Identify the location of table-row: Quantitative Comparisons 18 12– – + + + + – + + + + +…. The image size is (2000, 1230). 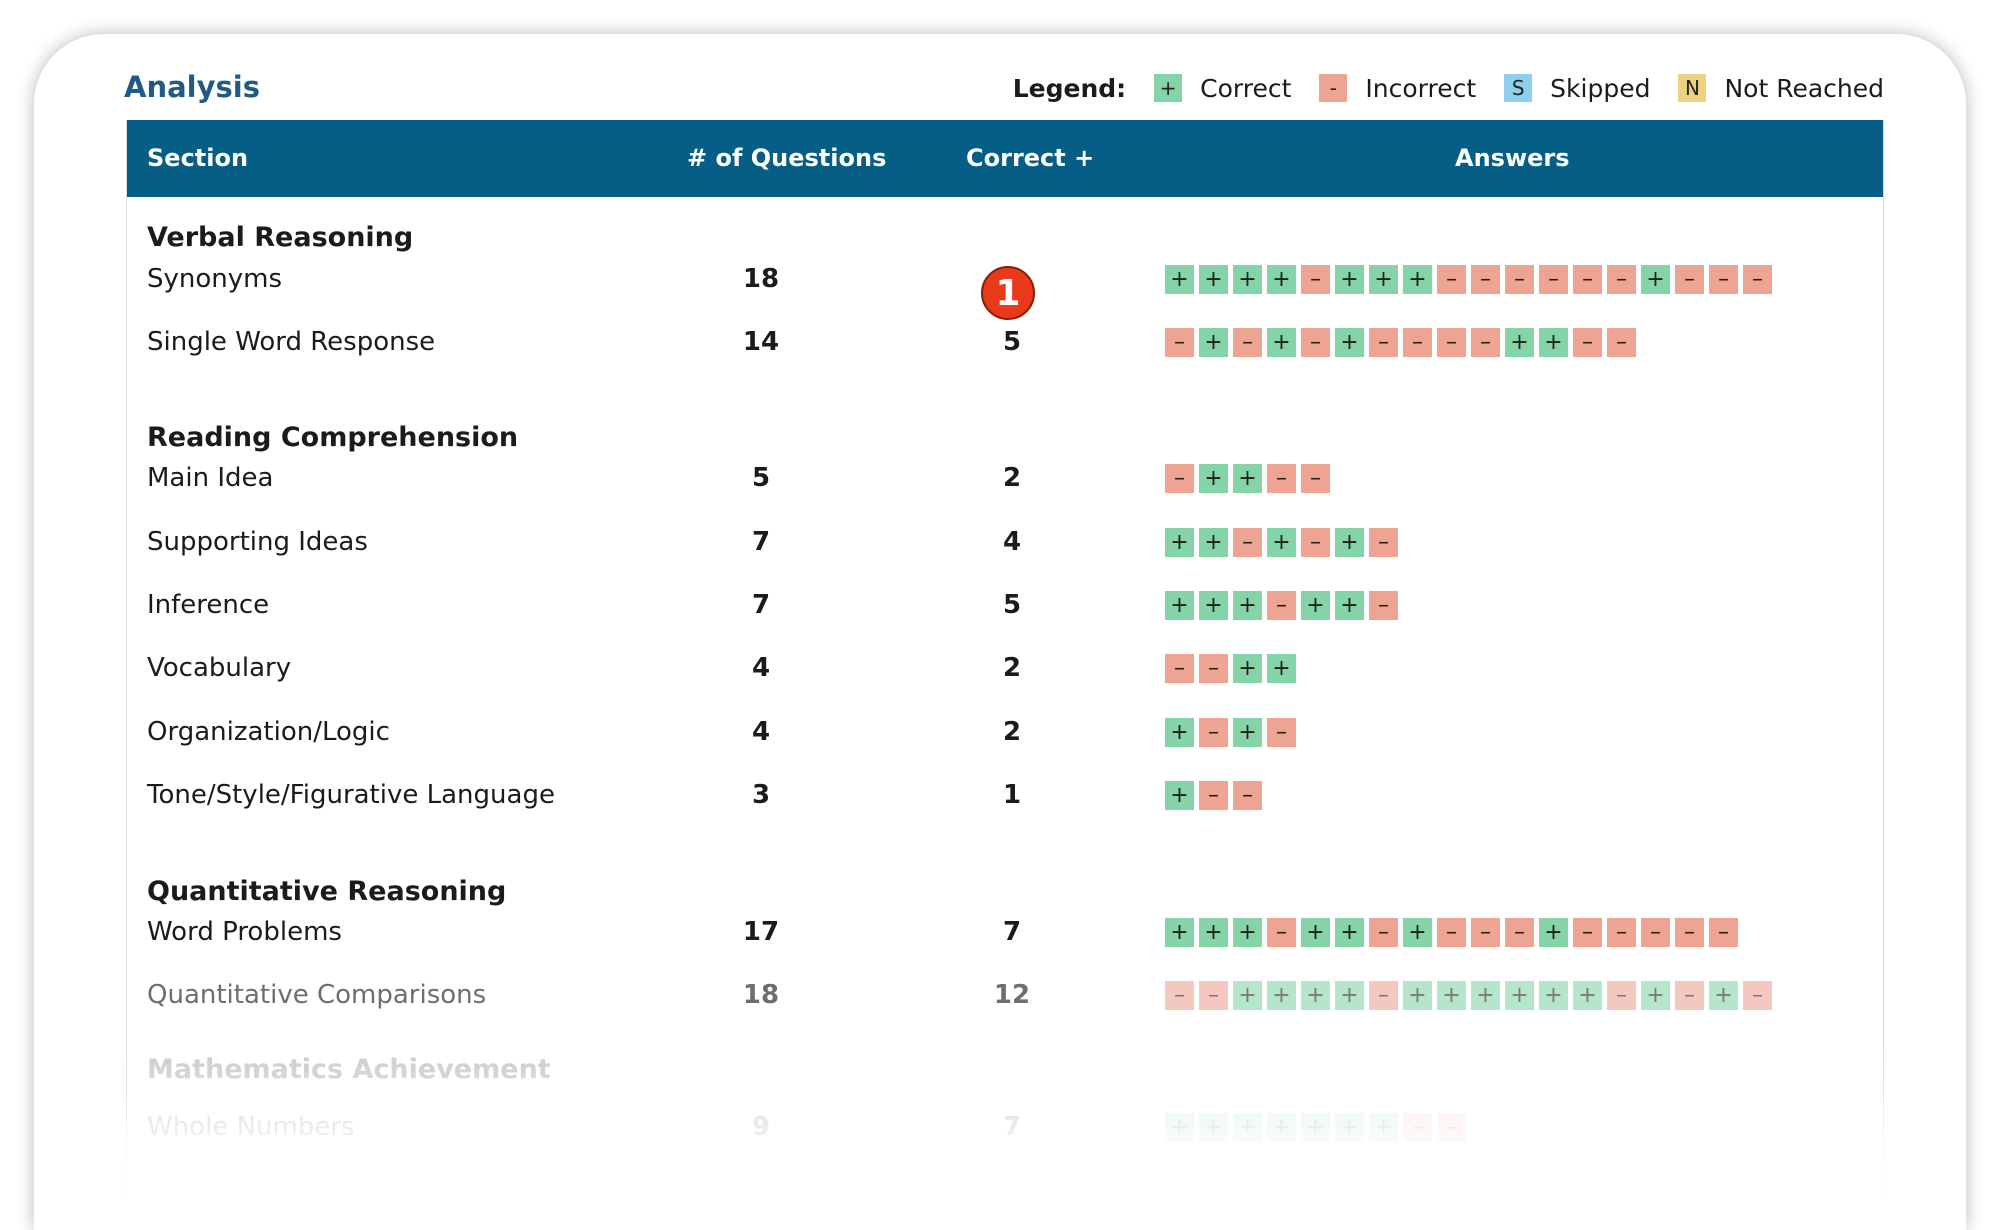
(1005, 996).